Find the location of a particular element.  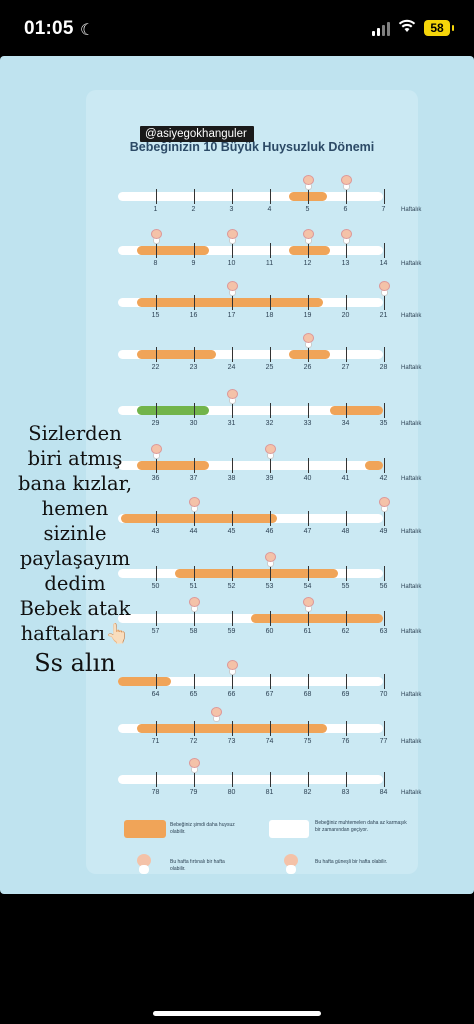

week-number: 17 is located at coordinates (231, 315).